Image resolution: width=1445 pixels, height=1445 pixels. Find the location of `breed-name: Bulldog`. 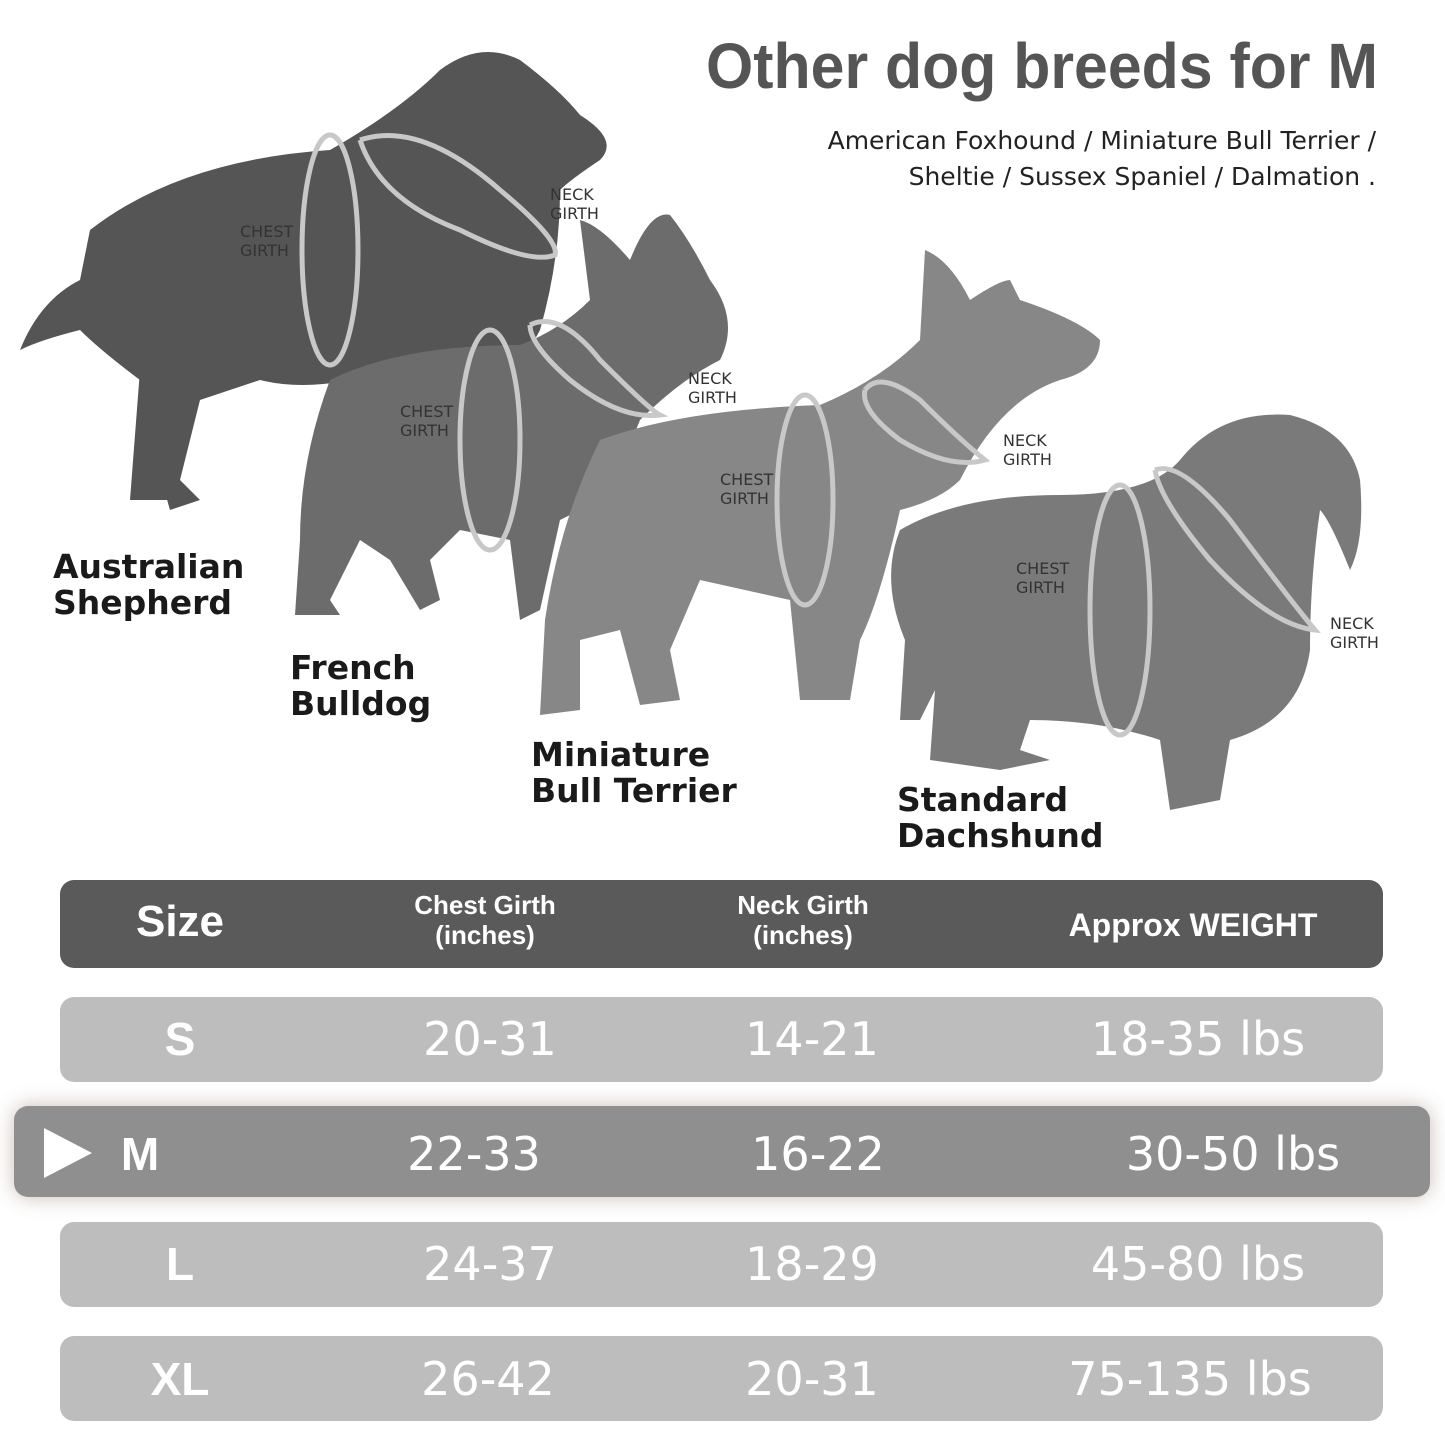

breed-name: Bulldog is located at coordinates (360, 703).